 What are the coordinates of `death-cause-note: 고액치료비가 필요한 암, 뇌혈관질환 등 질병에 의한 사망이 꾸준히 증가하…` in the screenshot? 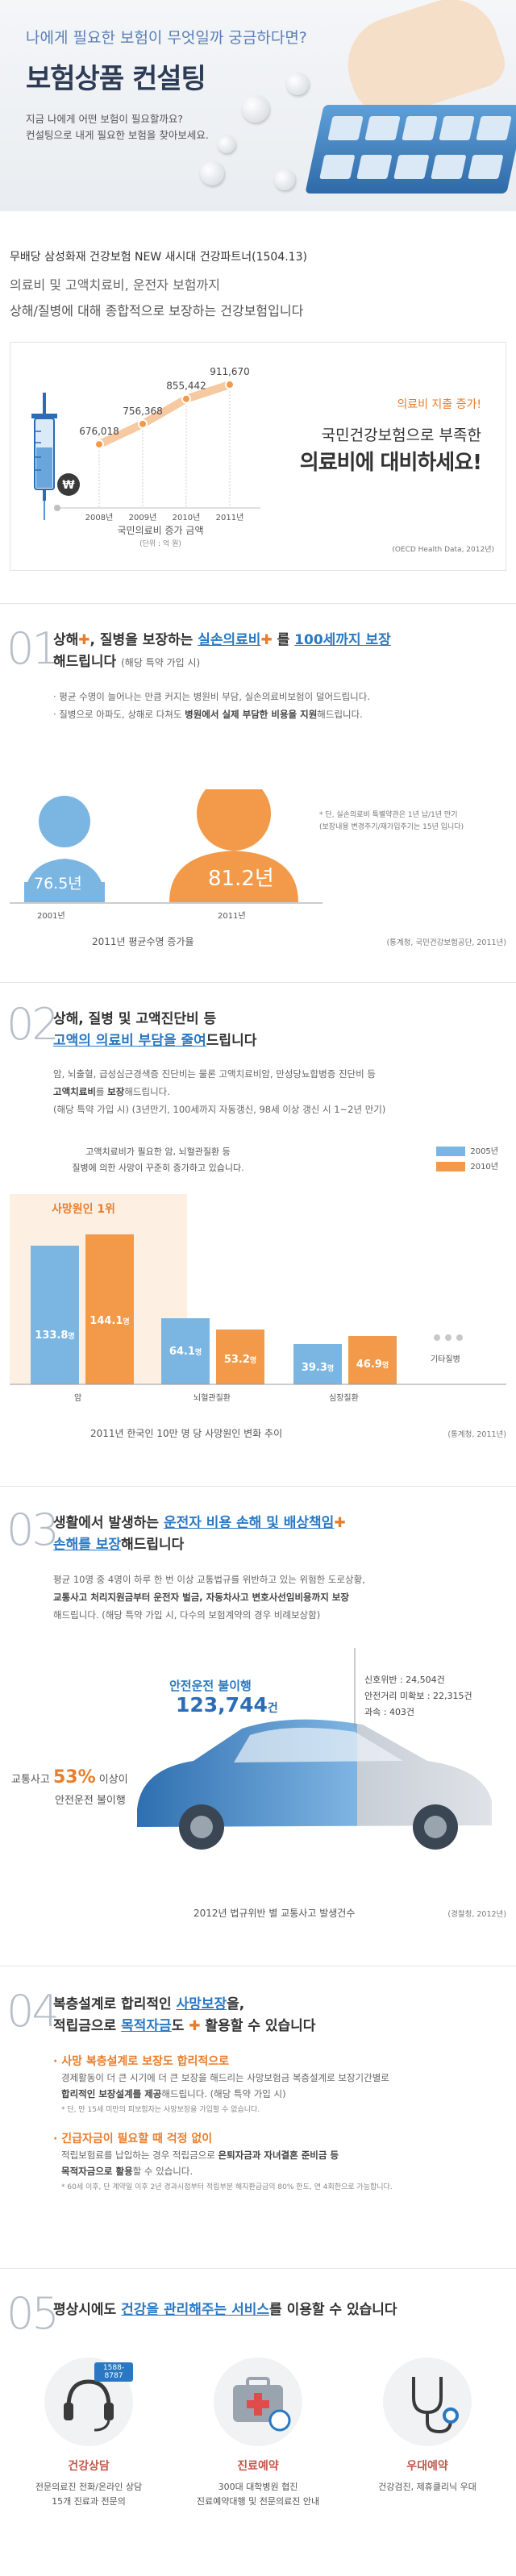 It's located at (158, 1160).